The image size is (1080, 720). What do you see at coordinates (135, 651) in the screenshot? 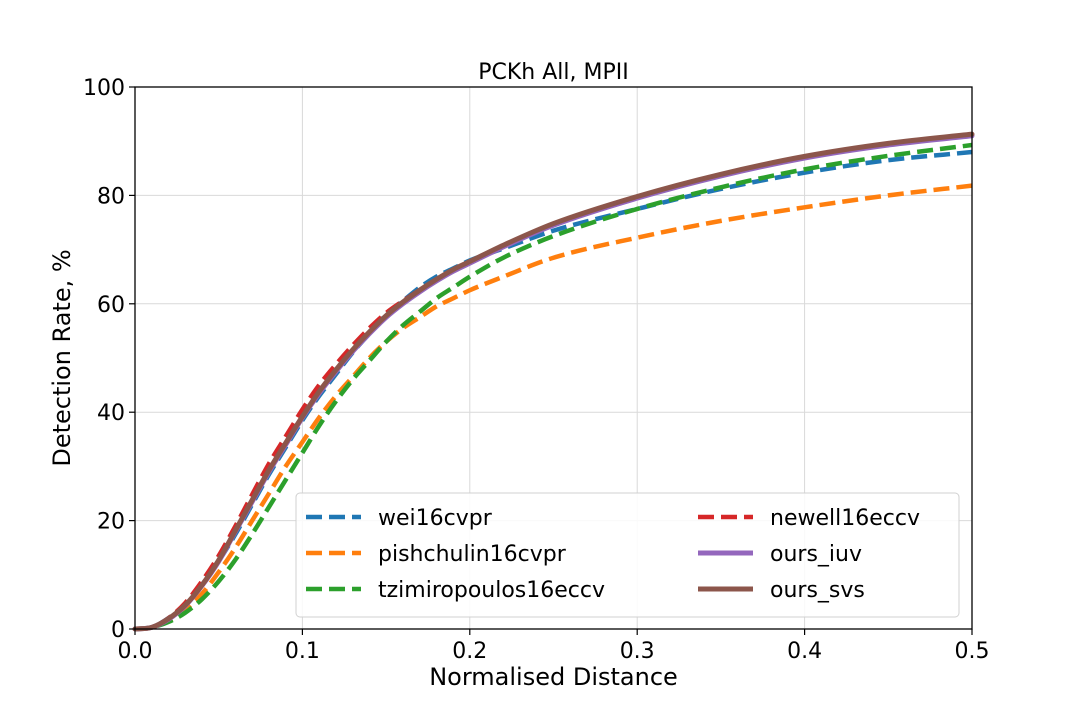
I see `x-tick-label: 0.0` at bounding box center [135, 651].